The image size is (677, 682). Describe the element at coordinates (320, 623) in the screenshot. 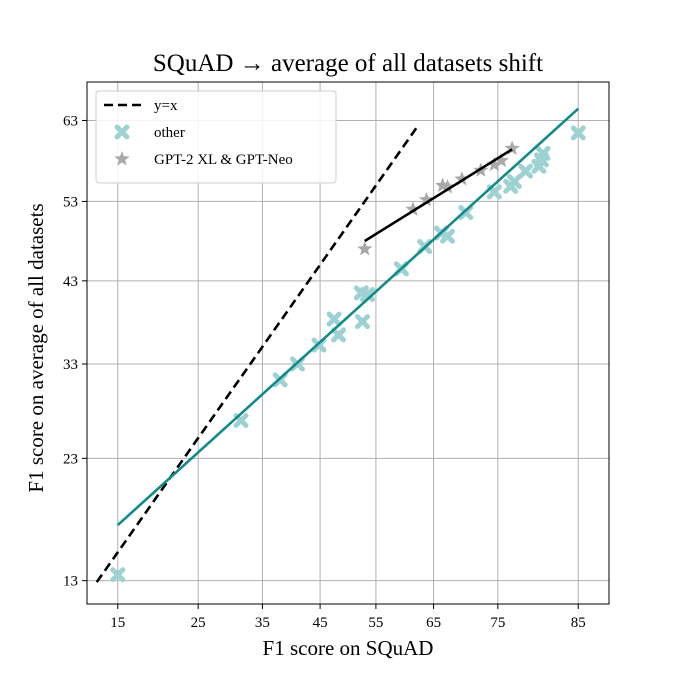

I see `x-tick-label: 45` at that location.